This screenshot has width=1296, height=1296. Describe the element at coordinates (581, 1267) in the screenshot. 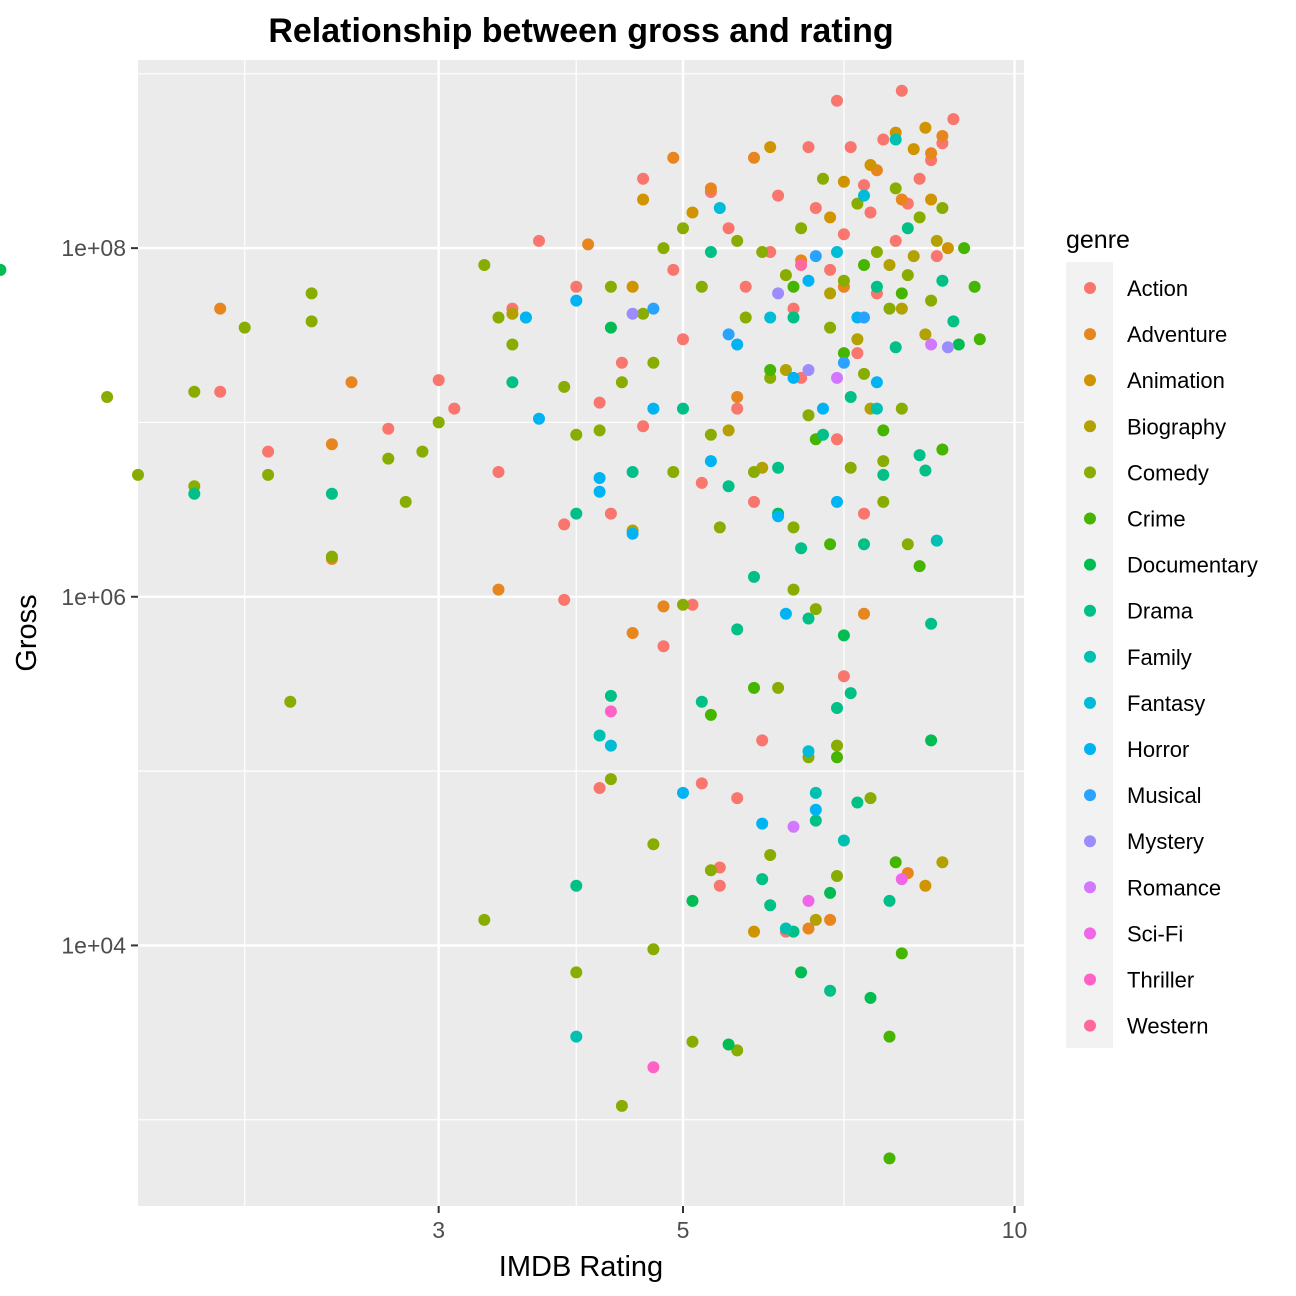

I see `x-axis-title: IMDB Rating` at that location.